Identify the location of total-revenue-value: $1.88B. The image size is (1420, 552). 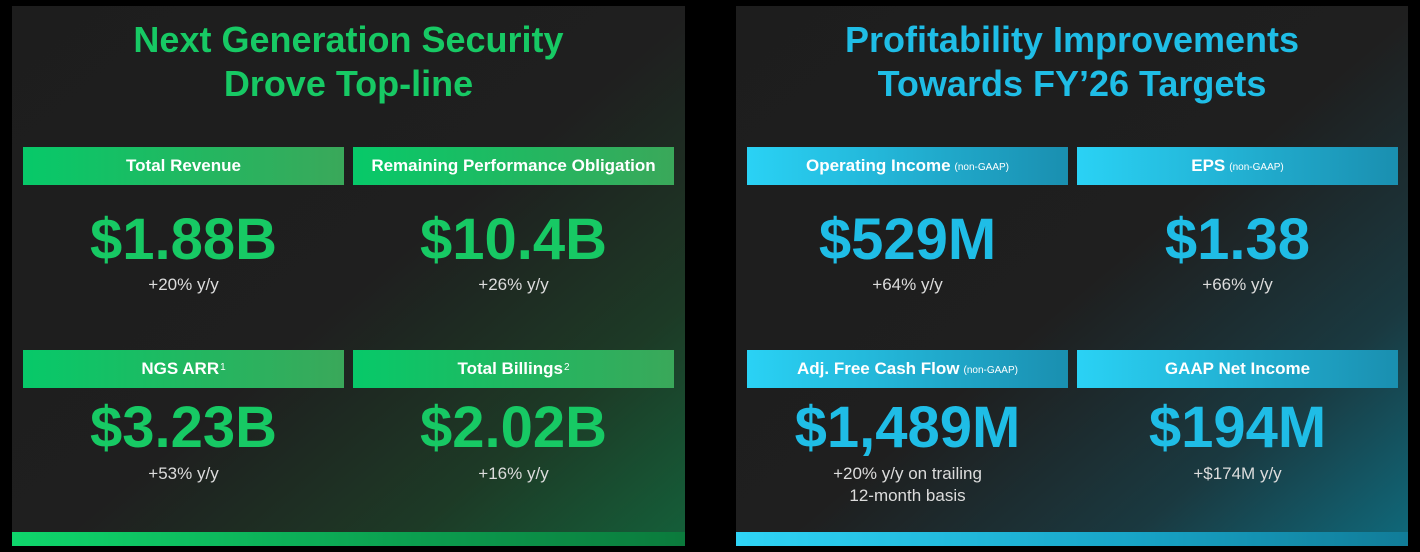
(183, 239).